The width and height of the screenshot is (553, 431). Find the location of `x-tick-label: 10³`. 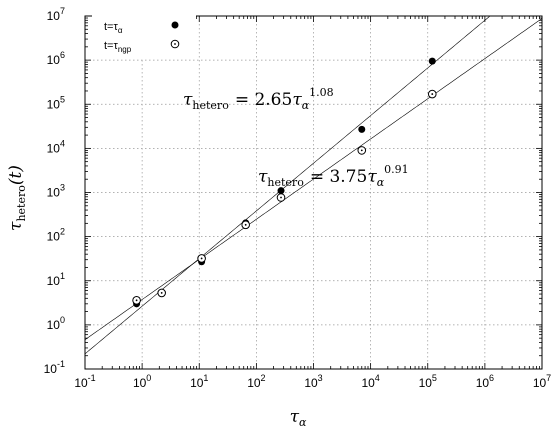

x-tick-label: 10³ is located at coordinates (313, 381).